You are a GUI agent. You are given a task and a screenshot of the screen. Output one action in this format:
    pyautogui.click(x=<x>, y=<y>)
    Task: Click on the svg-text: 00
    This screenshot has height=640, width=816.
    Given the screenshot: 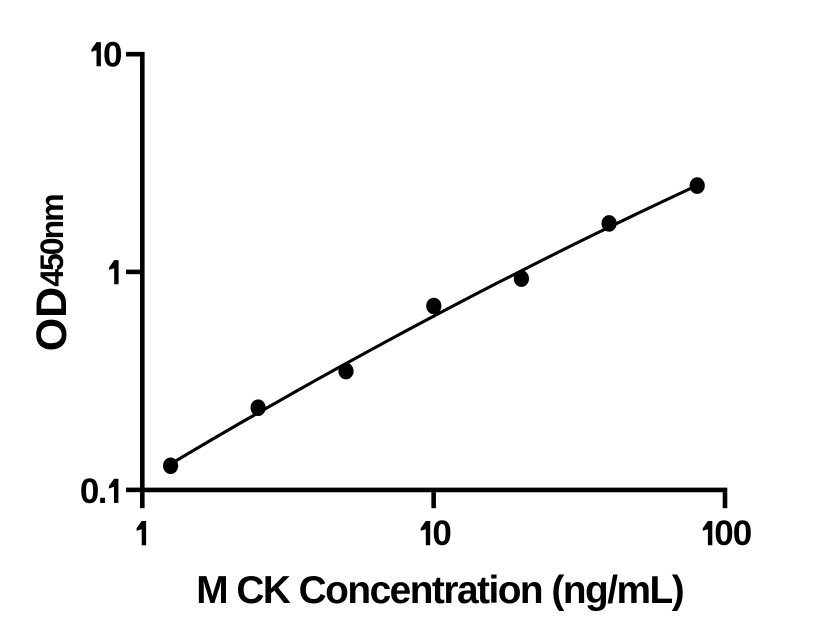 What is the action you would take?
    pyautogui.click(x=732, y=533)
    